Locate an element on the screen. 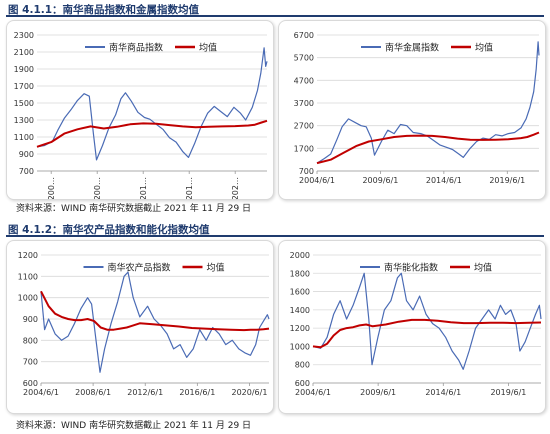 The image size is (550, 434). metals-xtick-label: 2004/6/1 is located at coordinates (317, 180).